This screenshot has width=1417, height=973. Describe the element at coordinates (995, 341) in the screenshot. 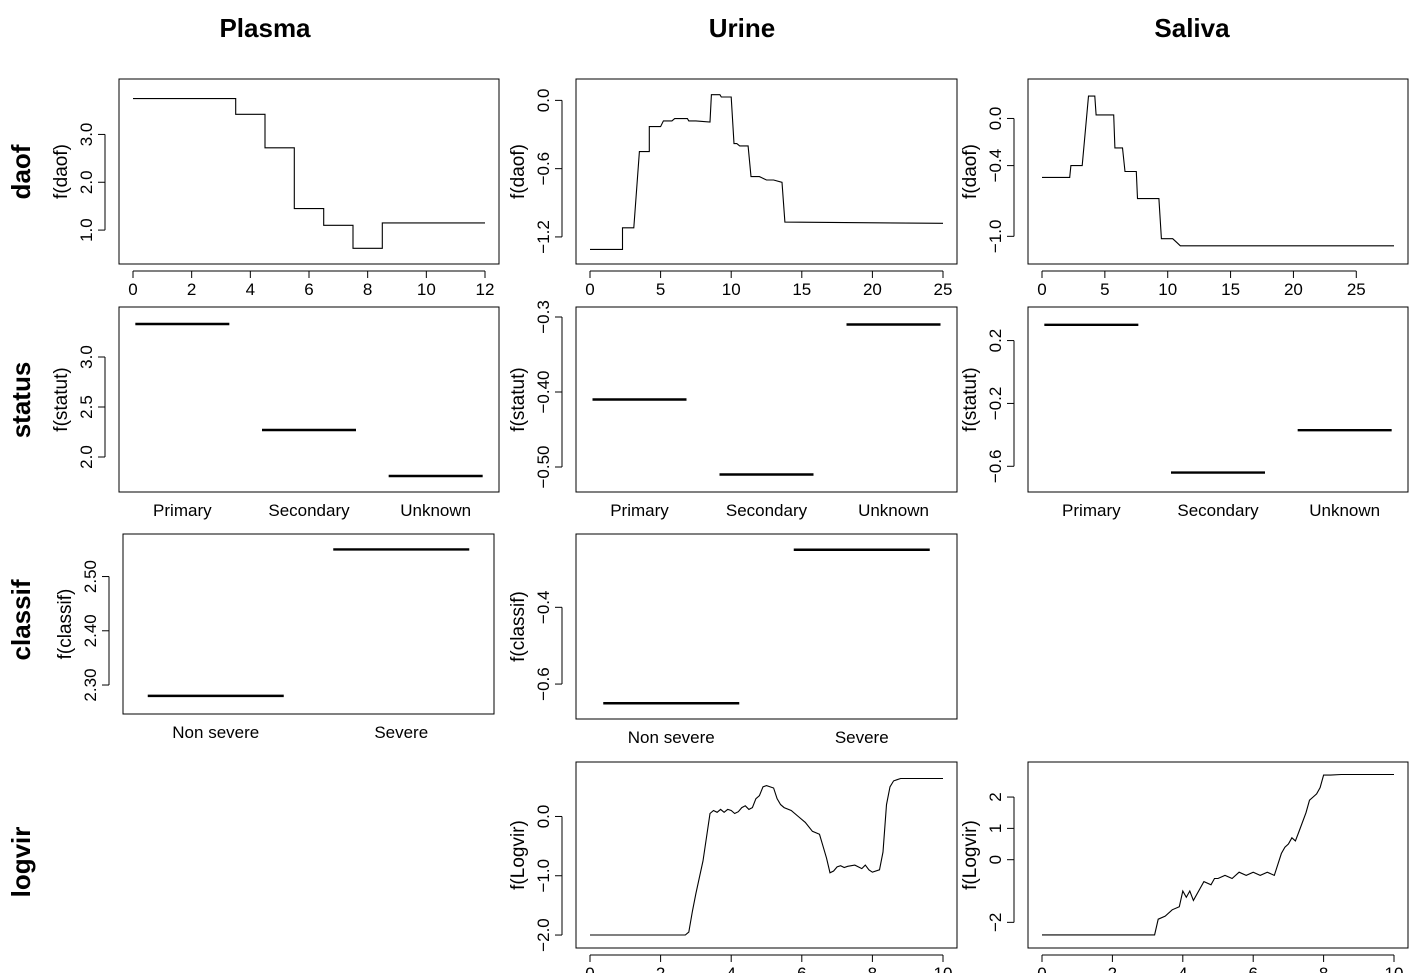

I see `y-tick-label: 0.2` at that location.